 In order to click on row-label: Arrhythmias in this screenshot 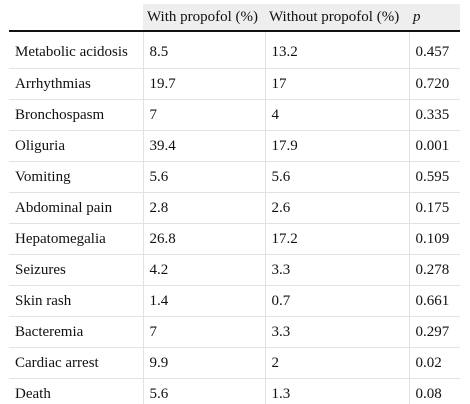, I will do `click(76, 84)`.